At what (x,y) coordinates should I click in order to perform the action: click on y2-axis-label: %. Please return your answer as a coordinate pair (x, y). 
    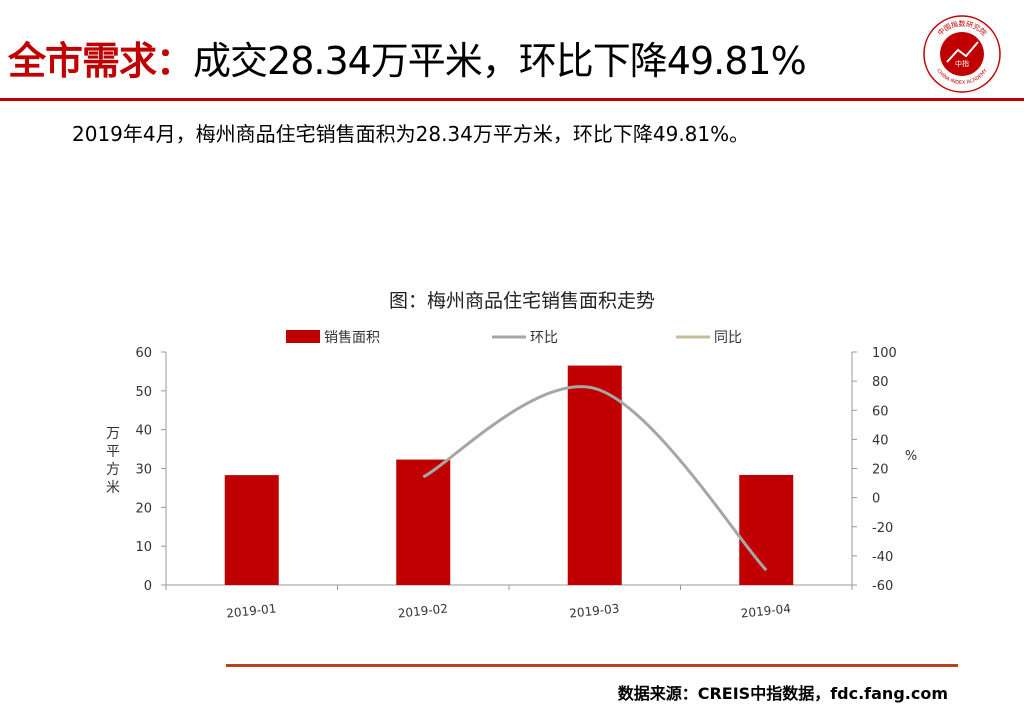
    Looking at the image, I should click on (911, 456).